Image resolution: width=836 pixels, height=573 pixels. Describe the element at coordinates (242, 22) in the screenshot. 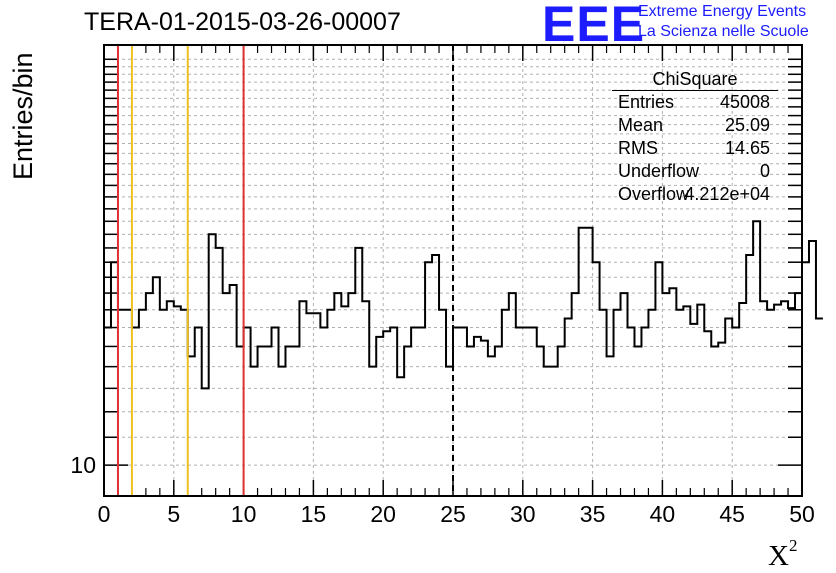

I see `chart-title: TERA-01-2015-03-26-00007` at that location.